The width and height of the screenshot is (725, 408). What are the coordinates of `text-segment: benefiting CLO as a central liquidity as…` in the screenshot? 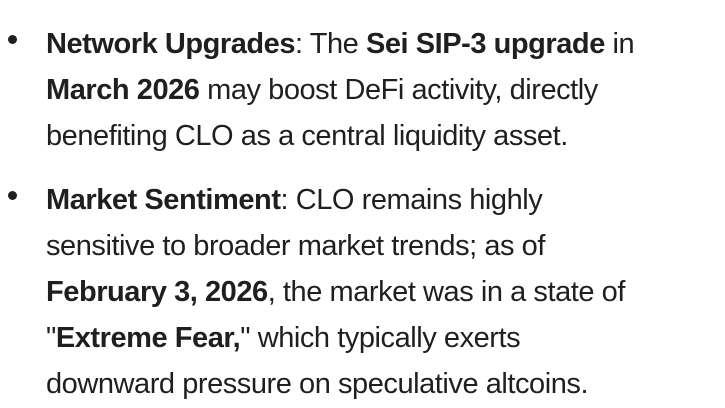 It's located at (307, 136).